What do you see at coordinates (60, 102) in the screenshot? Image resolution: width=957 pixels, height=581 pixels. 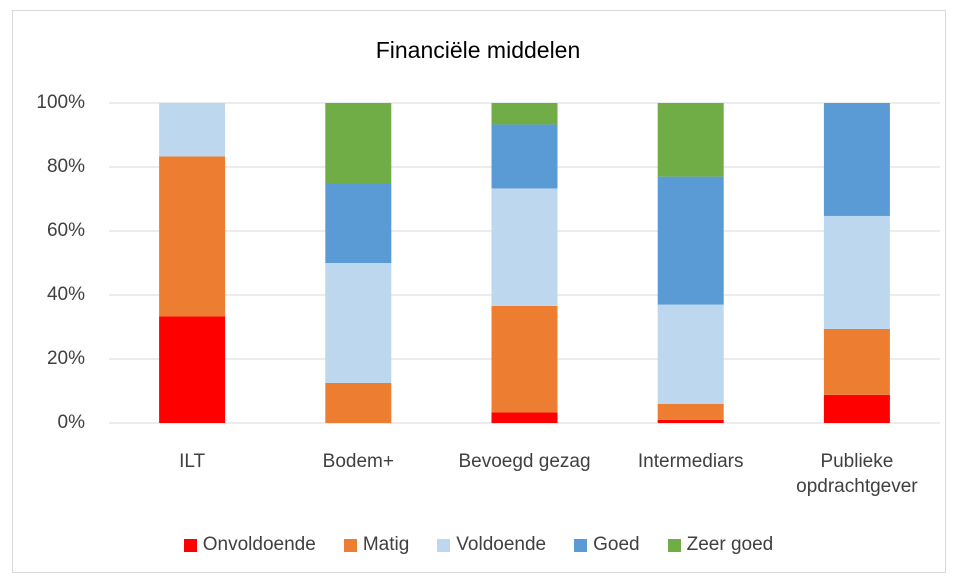 I see `y-tick-label: 100%` at bounding box center [60, 102].